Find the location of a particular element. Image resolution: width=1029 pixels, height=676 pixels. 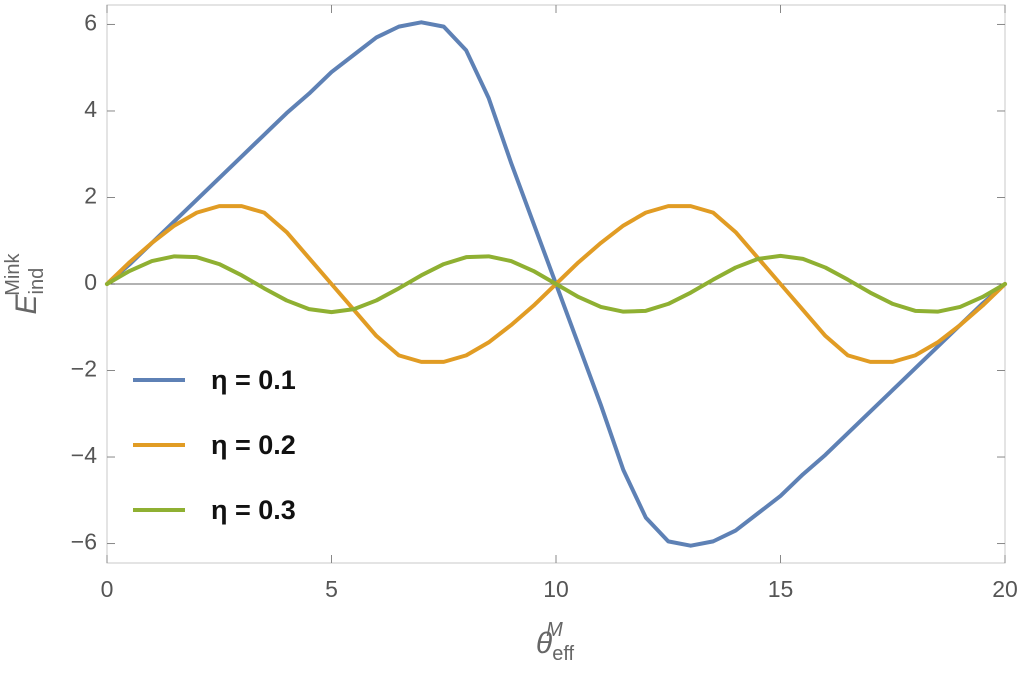

y-label-sup: Mink is located at coordinates (13, 274).